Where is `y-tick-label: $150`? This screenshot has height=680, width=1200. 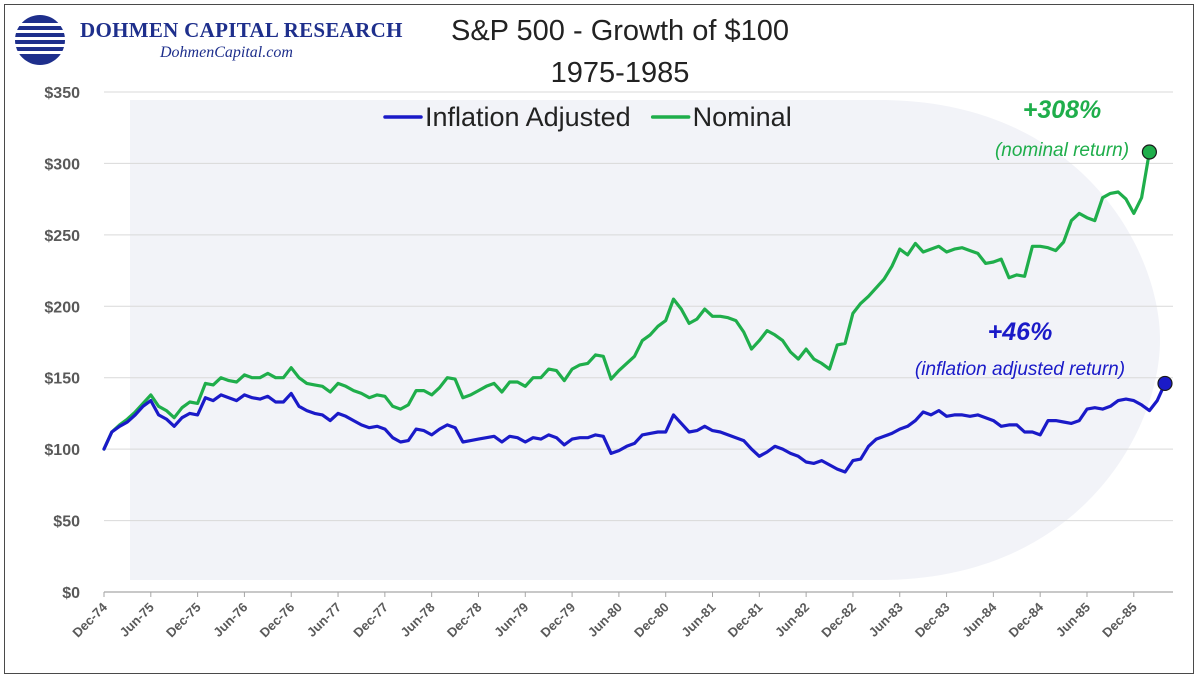 y-tick-label: $150 is located at coordinates (62, 379).